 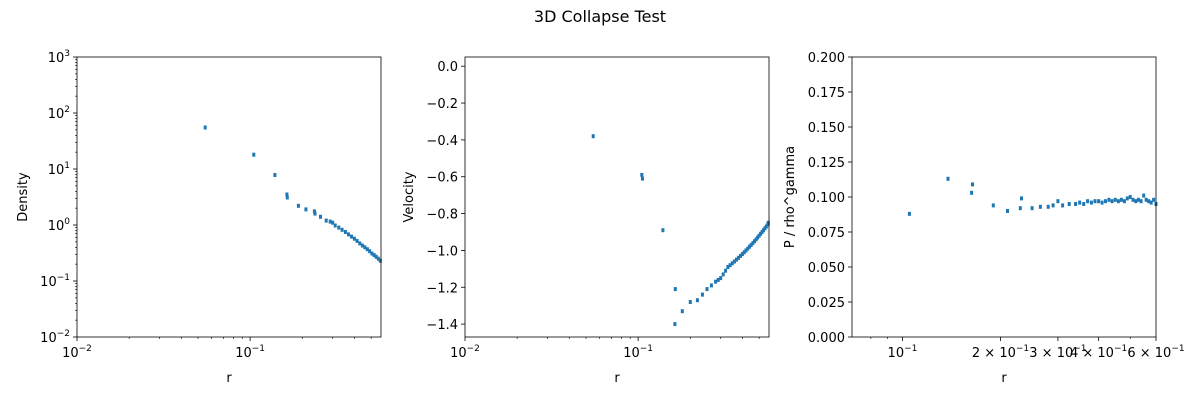 I want to click on y-tick-label: 10⁰, so click(x=59, y=225).